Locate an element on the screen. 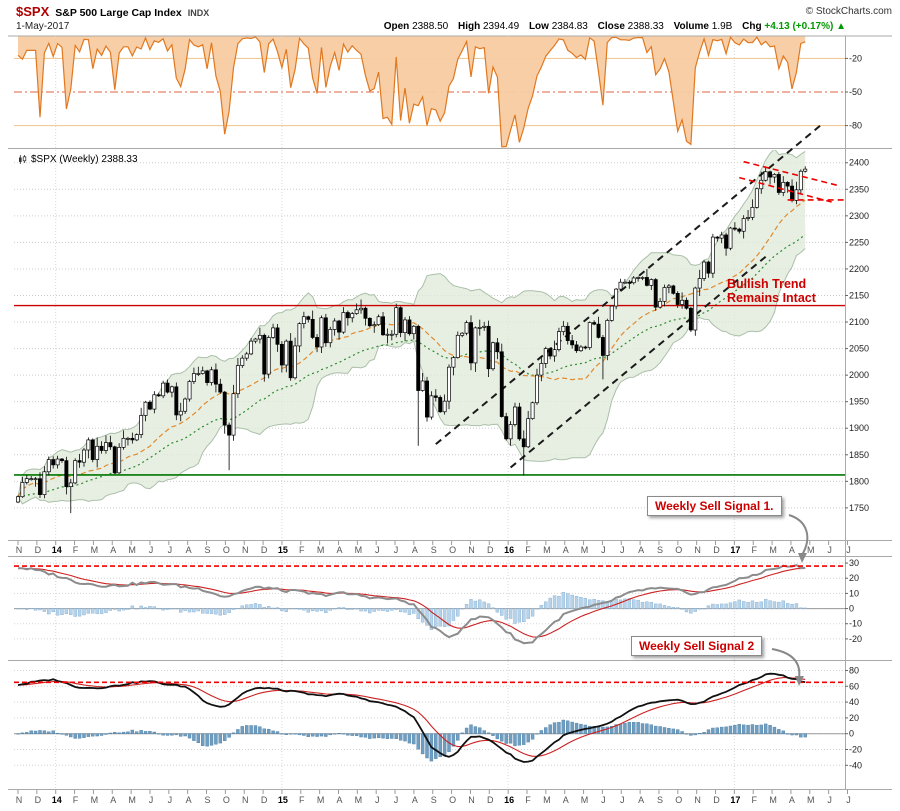 This screenshot has width=900, height=811. symbol-name: S&P 500 Large Cap Index is located at coordinates (118, 13).